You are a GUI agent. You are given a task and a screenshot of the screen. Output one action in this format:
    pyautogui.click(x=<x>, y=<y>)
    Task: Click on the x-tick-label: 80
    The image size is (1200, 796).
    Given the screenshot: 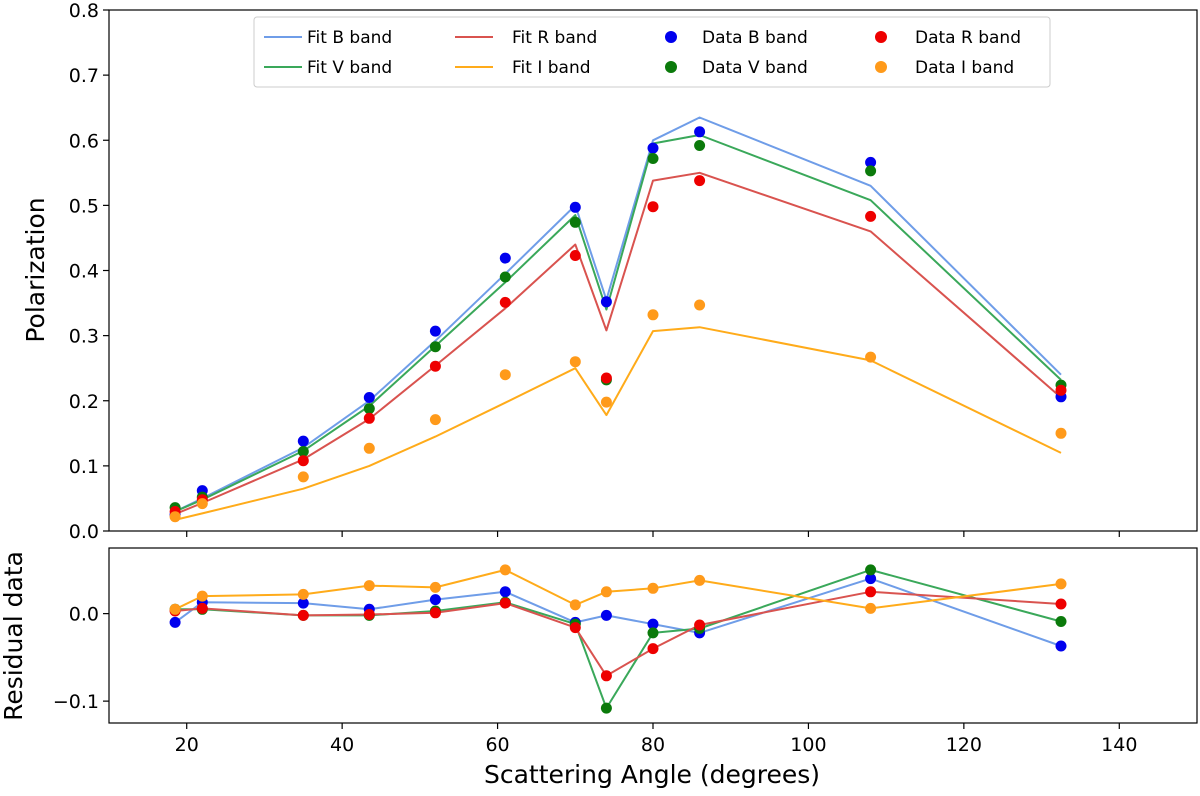 What is the action you would take?
    pyautogui.click(x=653, y=745)
    